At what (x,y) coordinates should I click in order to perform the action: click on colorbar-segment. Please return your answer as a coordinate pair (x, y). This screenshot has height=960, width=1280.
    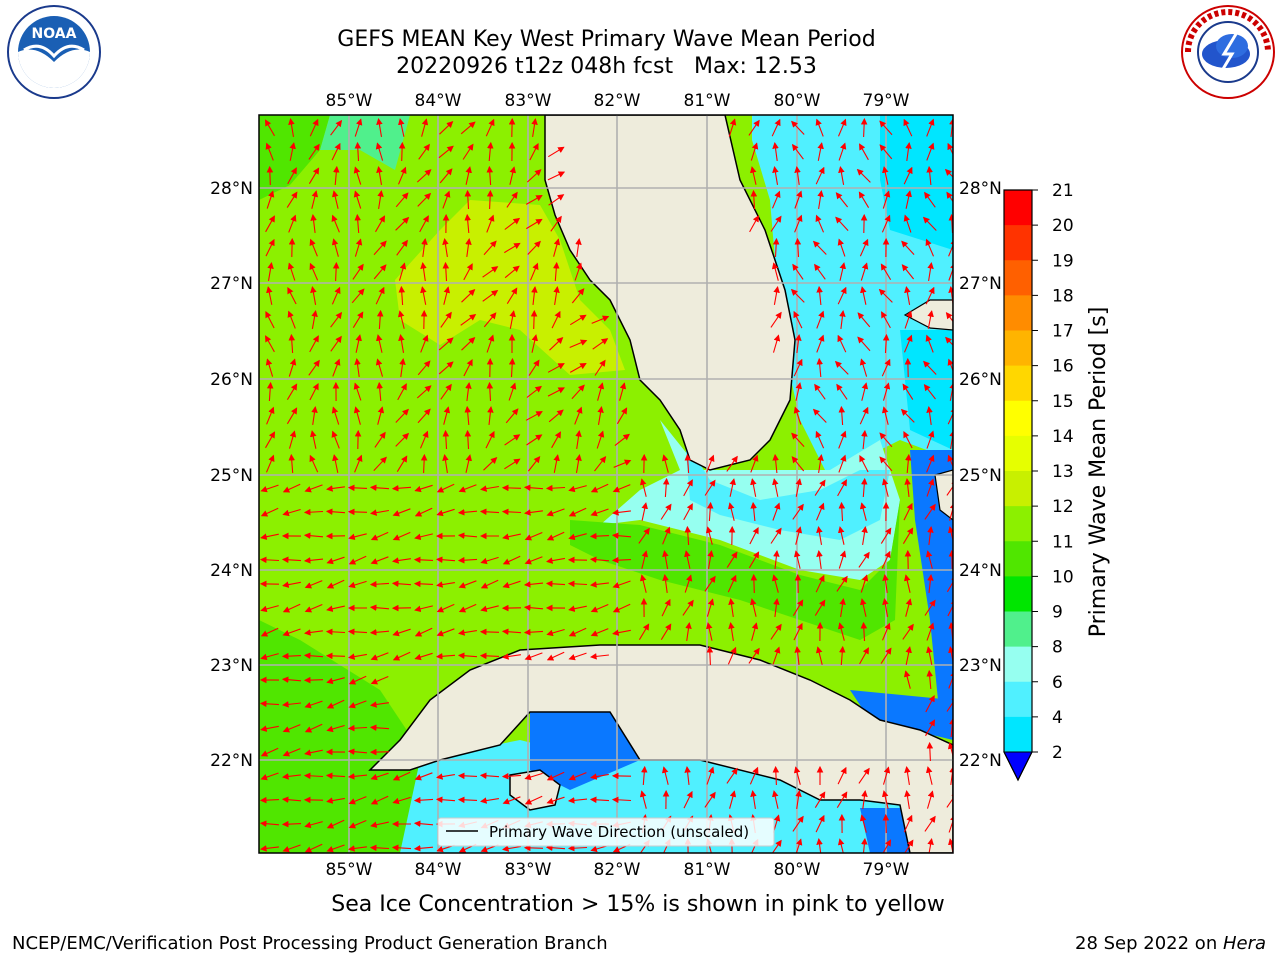
    Looking at the image, I should click on (1018, 348).